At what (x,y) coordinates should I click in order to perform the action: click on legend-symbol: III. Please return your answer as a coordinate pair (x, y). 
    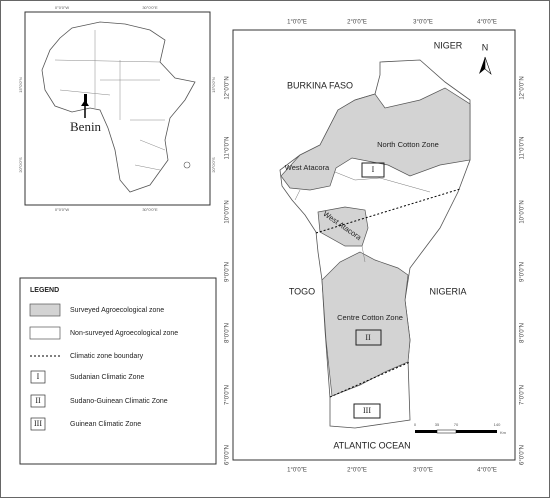
    Looking at the image, I should click on (38, 423).